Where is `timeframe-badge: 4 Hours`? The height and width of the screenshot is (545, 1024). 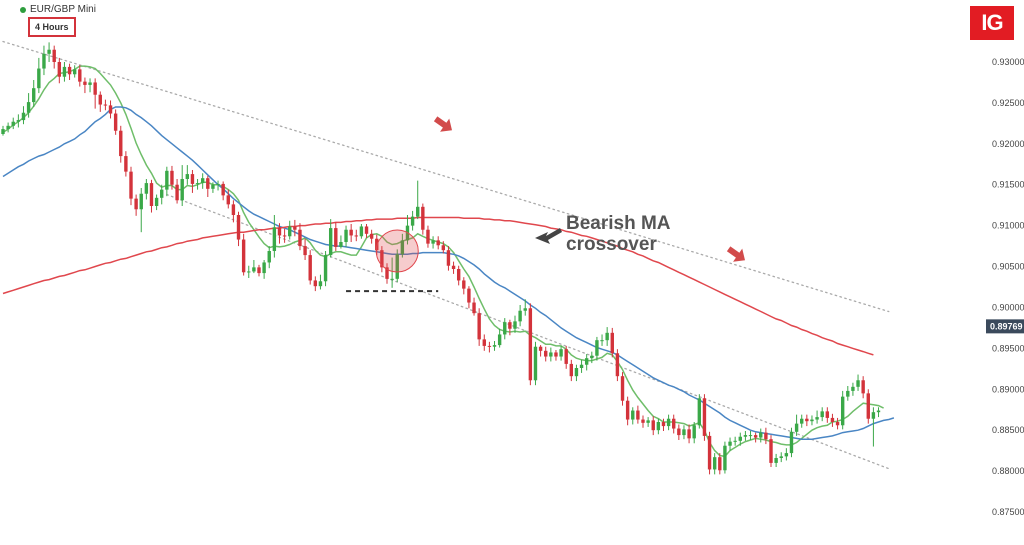
timeframe-badge: 4 Hours is located at coordinates (52, 27).